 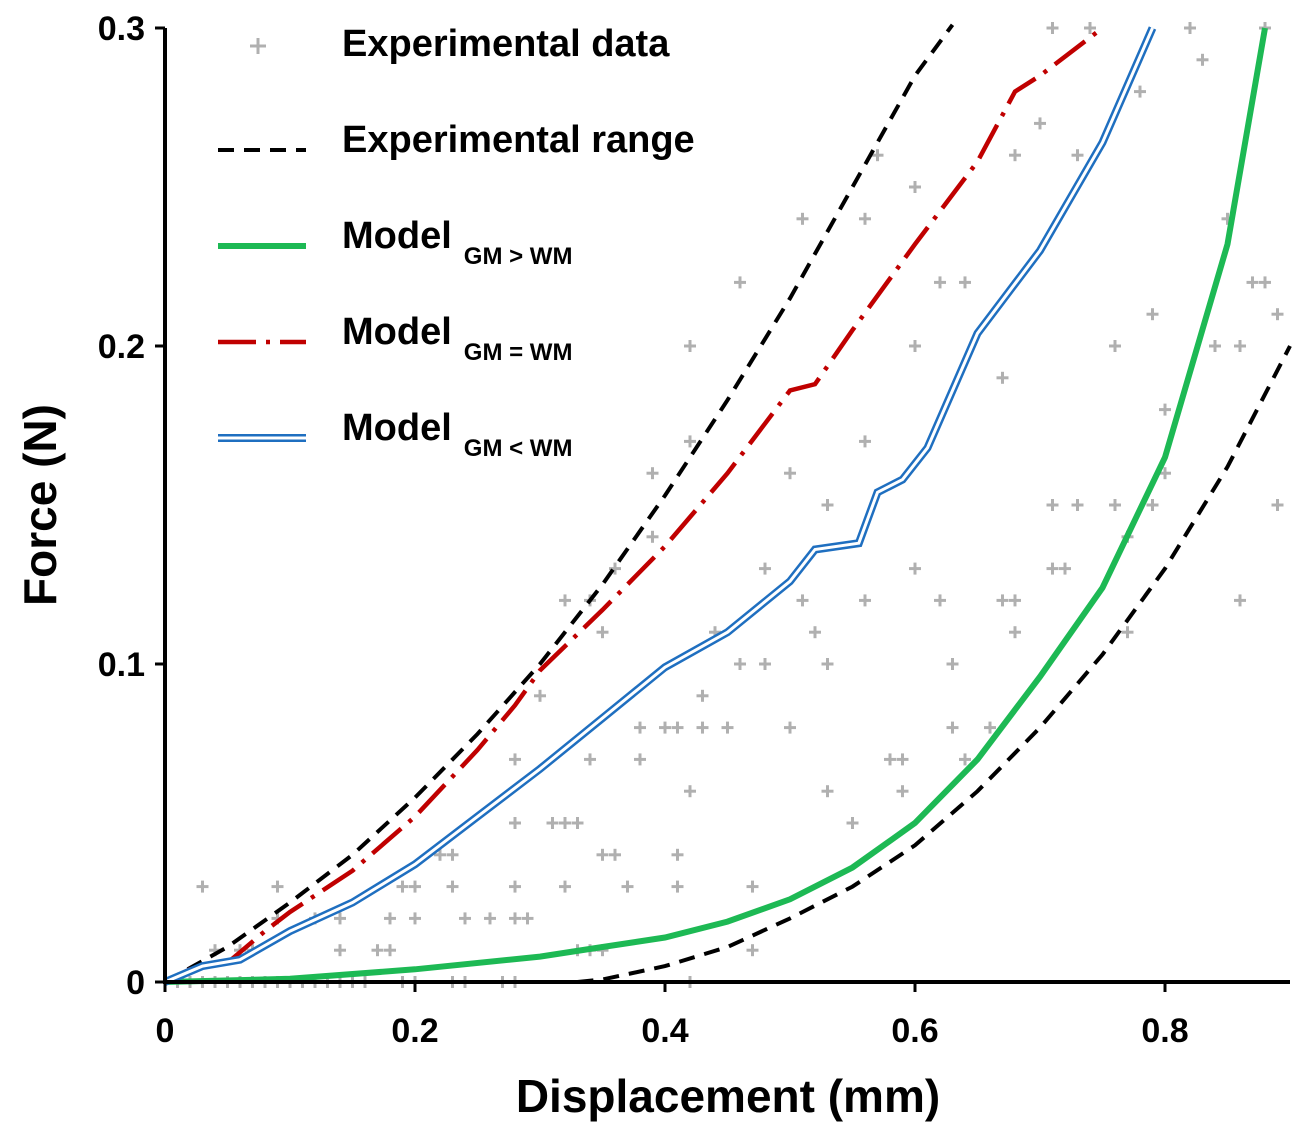 What do you see at coordinates (121, 347) in the screenshot?
I see `y-tick-label: 0.2` at bounding box center [121, 347].